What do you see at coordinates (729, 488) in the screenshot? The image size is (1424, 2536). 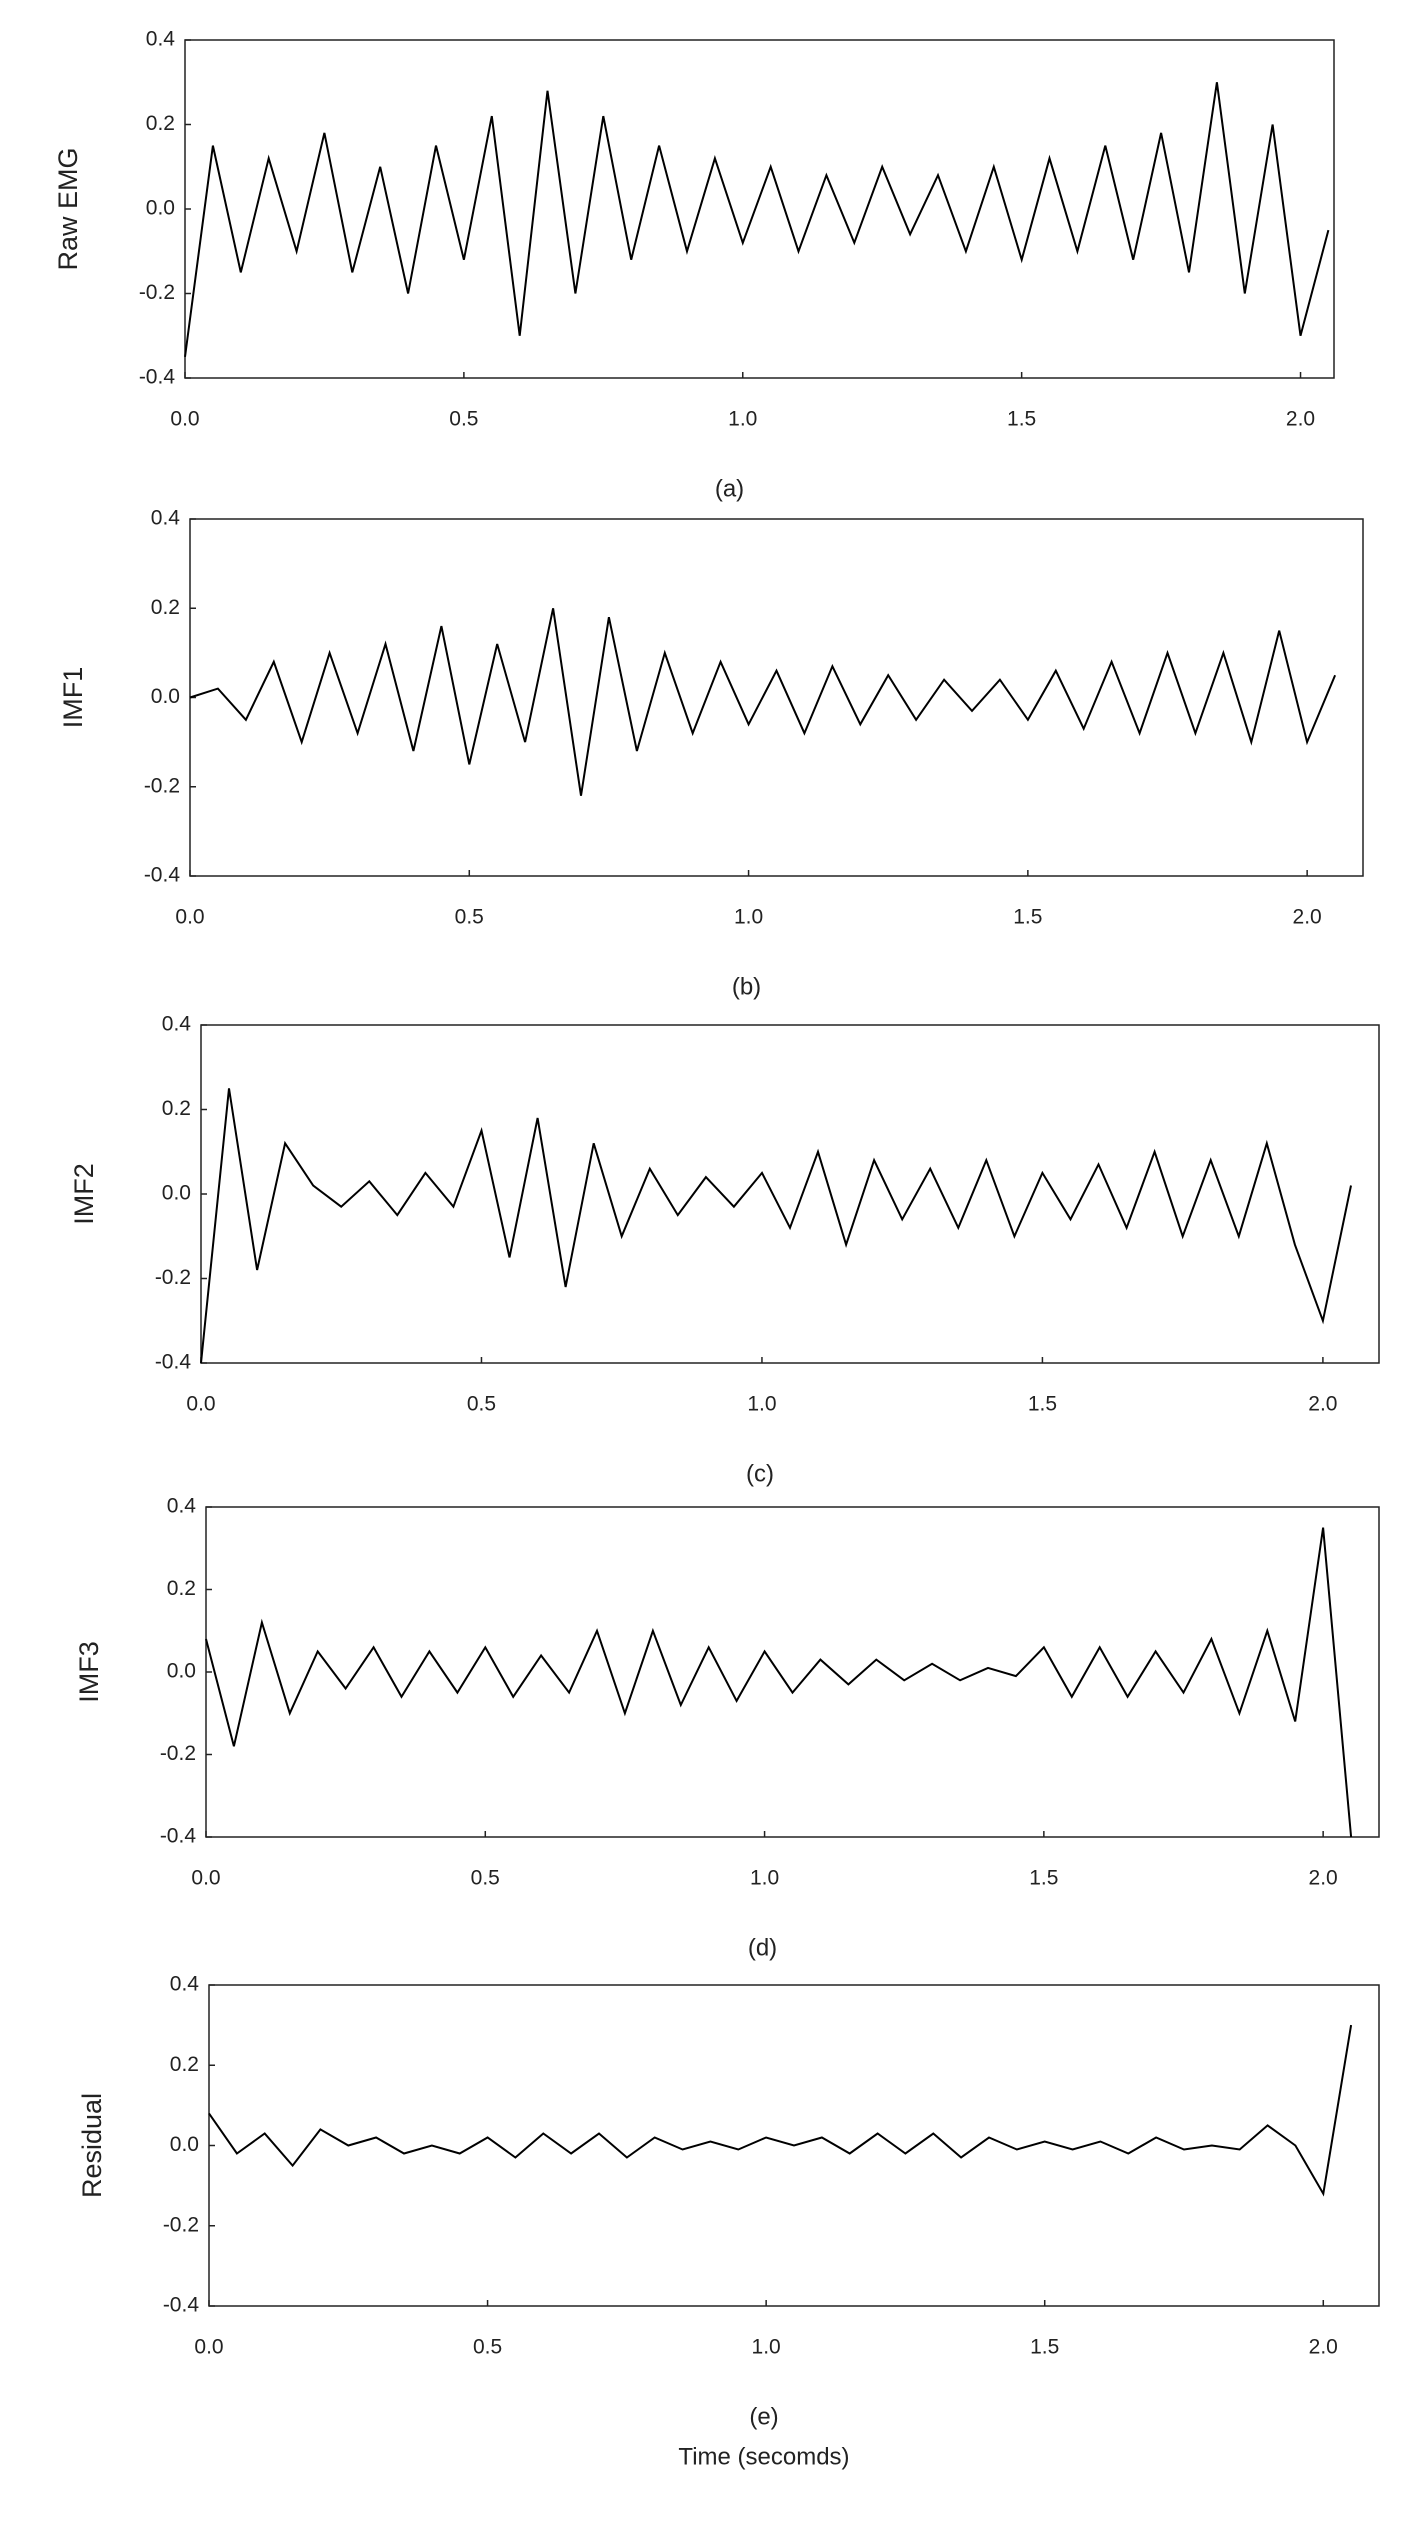 I see `panel-caption: (a)` at bounding box center [729, 488].